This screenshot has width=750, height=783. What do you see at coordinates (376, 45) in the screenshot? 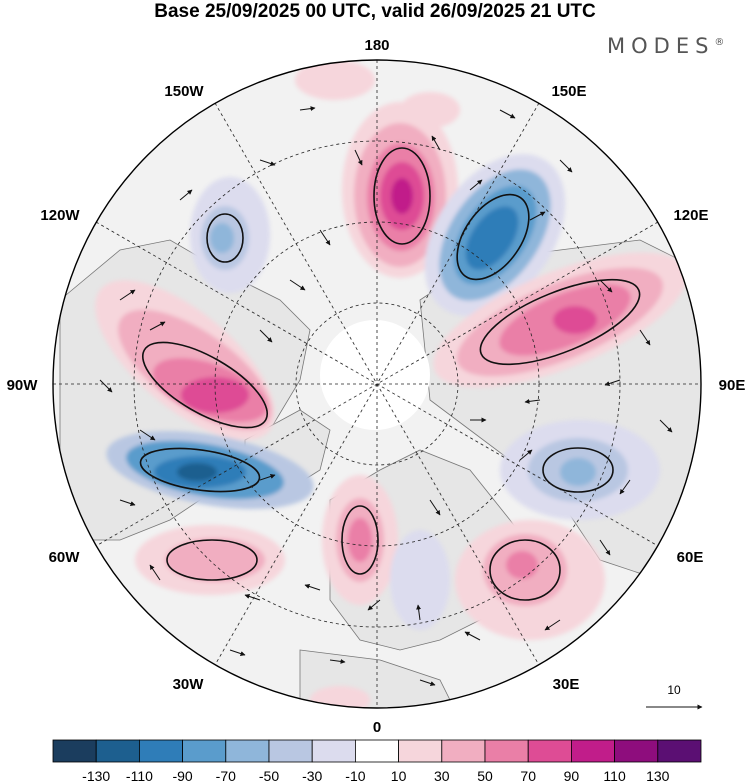
I see `lon-label-180: 180` at bounding box center [376, 45].